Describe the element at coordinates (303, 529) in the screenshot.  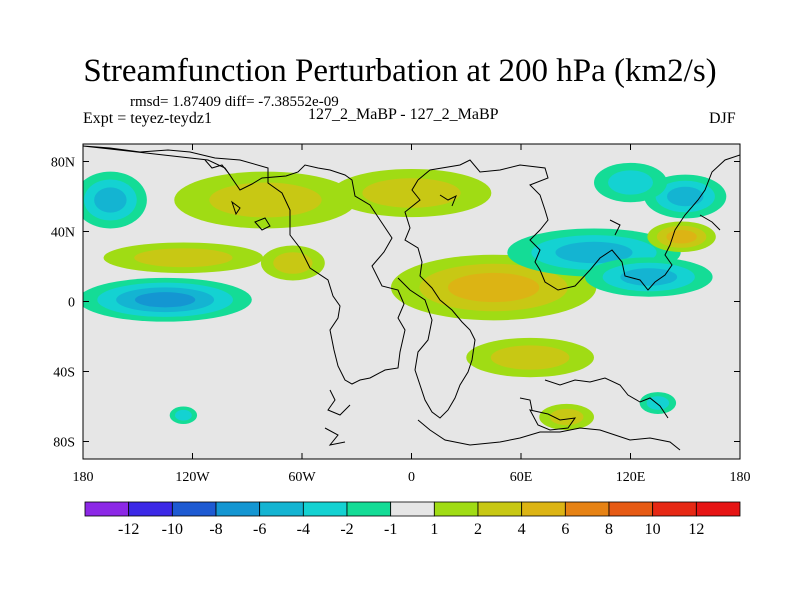
I see `colorbar-label: -4` at that location.